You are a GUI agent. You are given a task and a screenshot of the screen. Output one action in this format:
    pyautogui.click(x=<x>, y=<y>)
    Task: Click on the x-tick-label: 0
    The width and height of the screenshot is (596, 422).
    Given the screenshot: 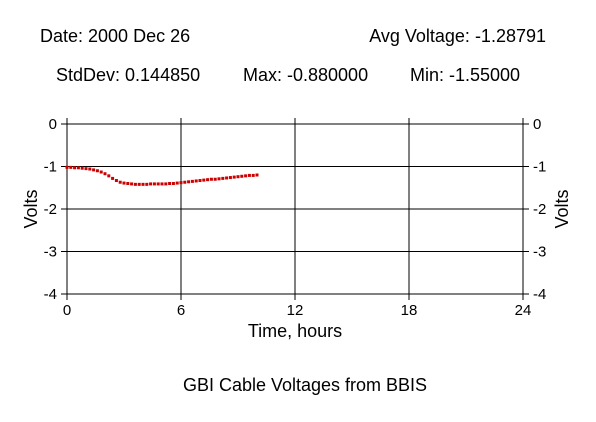 What is the action you would take?
    pyautogui.click(x=67, y=310)
    